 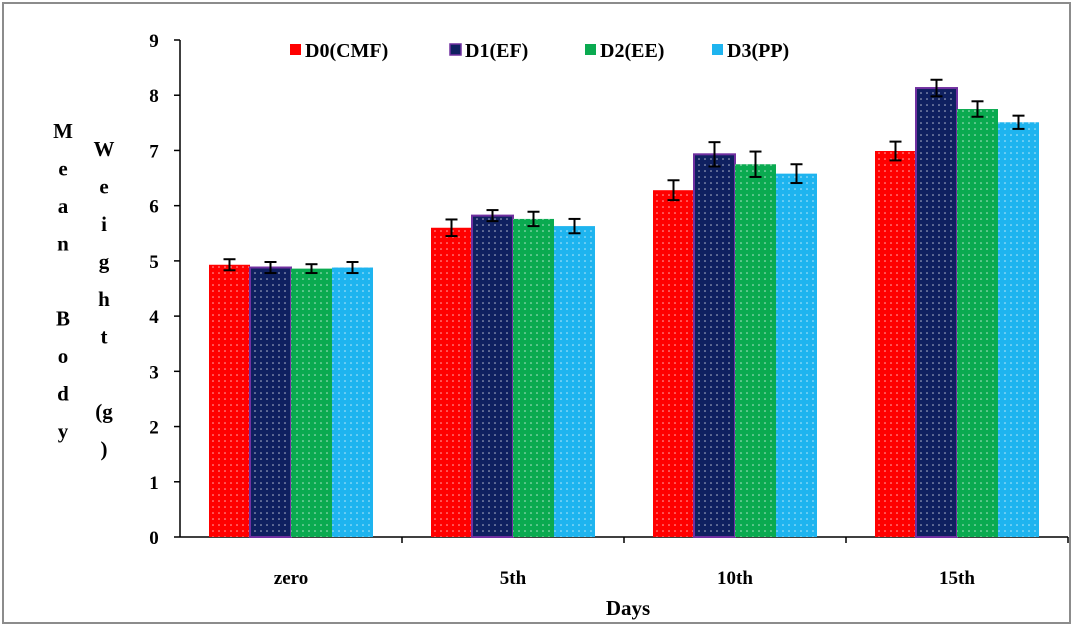 What do you see at coordinates (154, 41) in the screenshot?
I see `y-tick-label: 9` at bounding box center [154, 41].